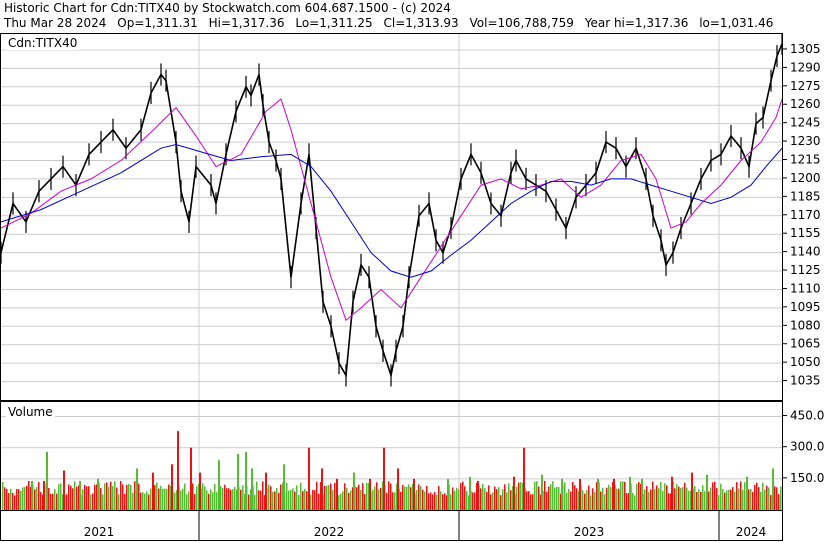 The width and height of the screenshot is (830, 543). Describe the element at coordinates (805, 270) in the screenshot. I see `price-tick-label: 1125` at that location.